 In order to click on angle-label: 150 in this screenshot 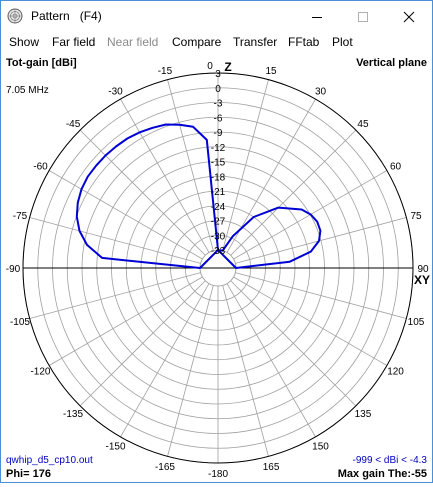, I will do `click(320, 447)`.